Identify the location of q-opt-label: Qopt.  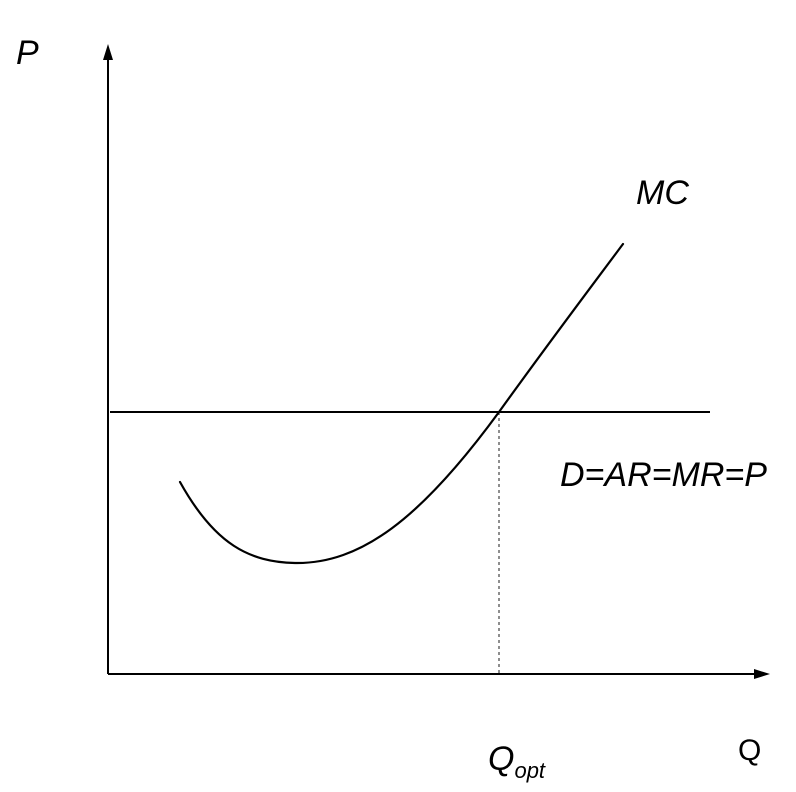
(517, 761).